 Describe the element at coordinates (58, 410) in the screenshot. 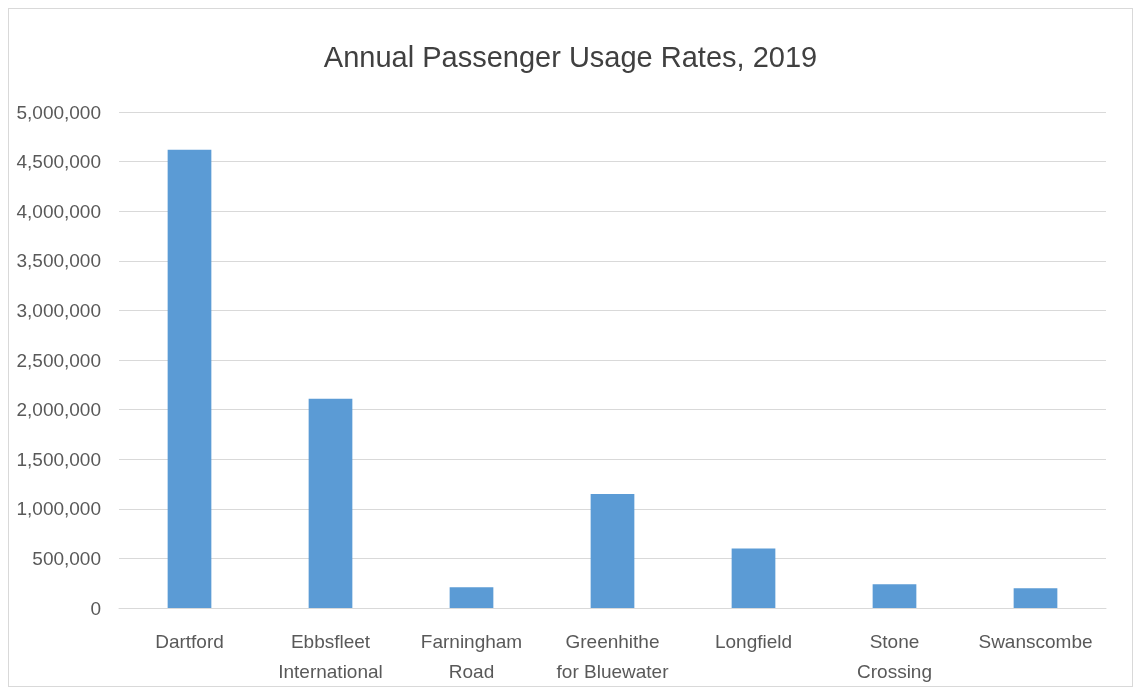

I see `y-tick-label: 2,000,000` at that location.